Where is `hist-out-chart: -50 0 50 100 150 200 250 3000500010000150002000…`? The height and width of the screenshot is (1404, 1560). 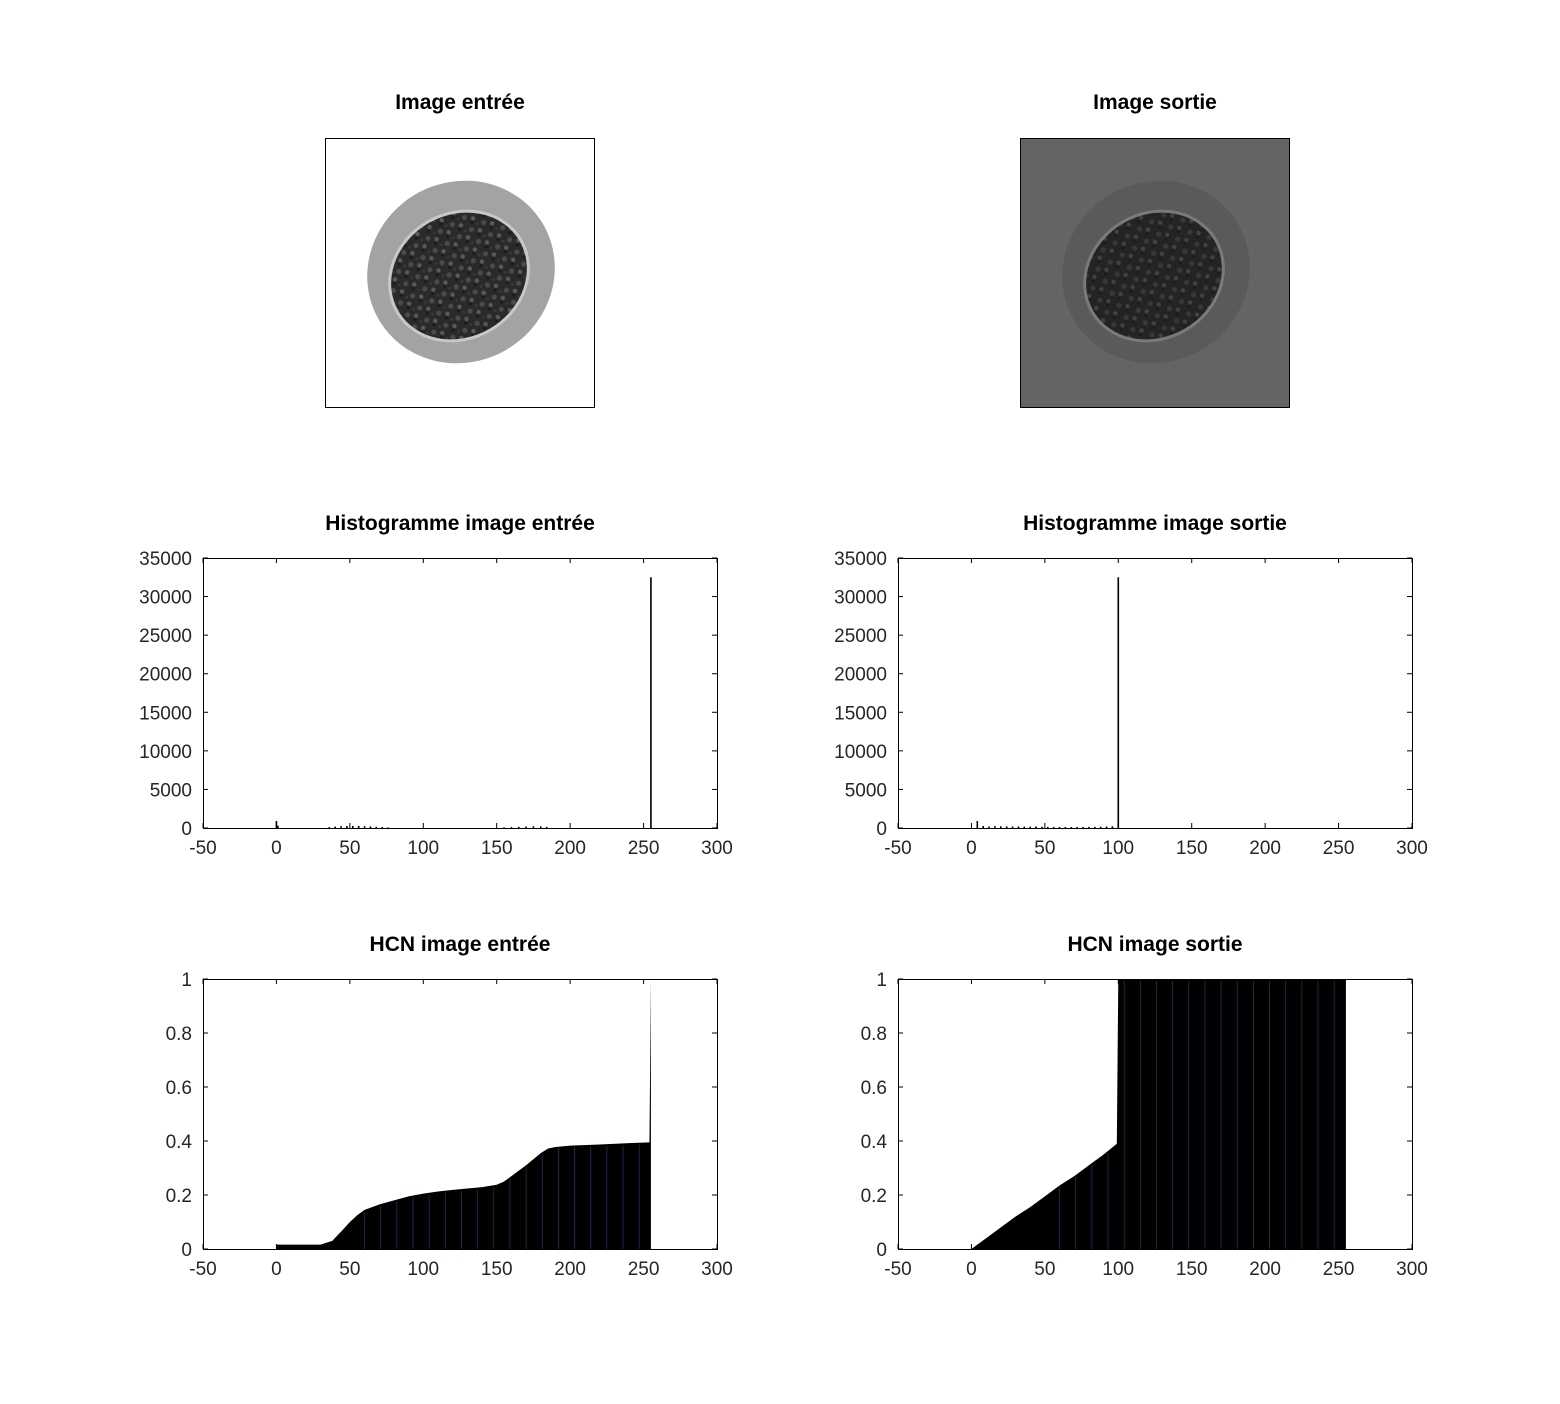 hist-out-chart: -50 0 50 100 150 200 250 3000500010000150002000… is located at coordinates (1131, 704).